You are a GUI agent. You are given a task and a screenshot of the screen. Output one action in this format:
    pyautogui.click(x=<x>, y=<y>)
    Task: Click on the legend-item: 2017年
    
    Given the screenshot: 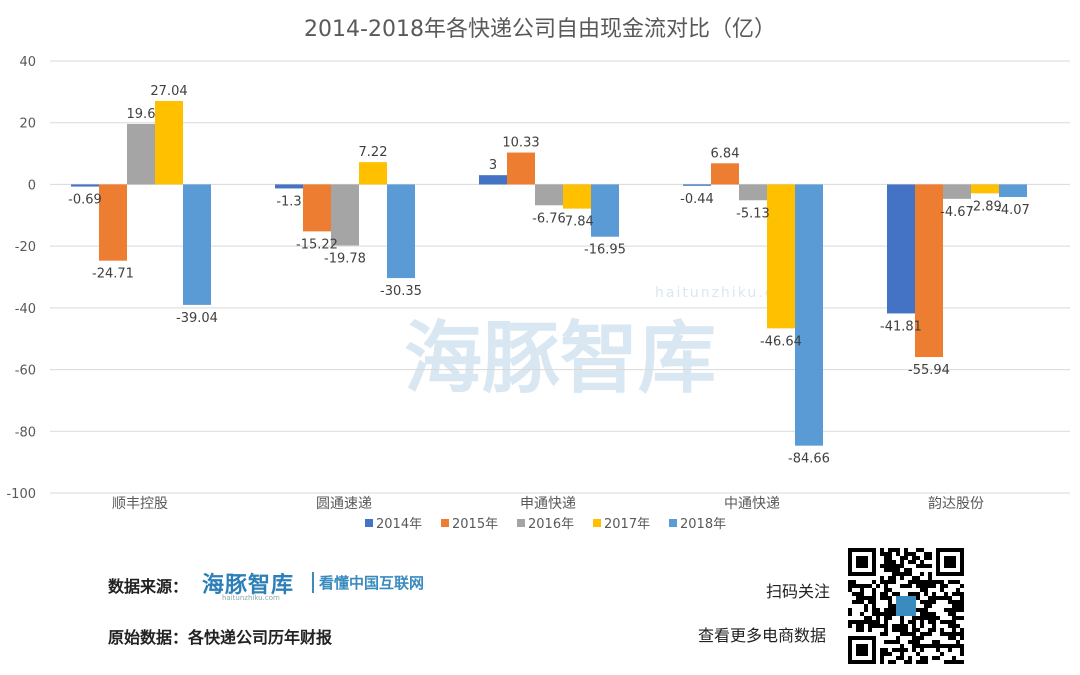 What is the action you would take?
    pyautogui.click(x=627, y=524)
    